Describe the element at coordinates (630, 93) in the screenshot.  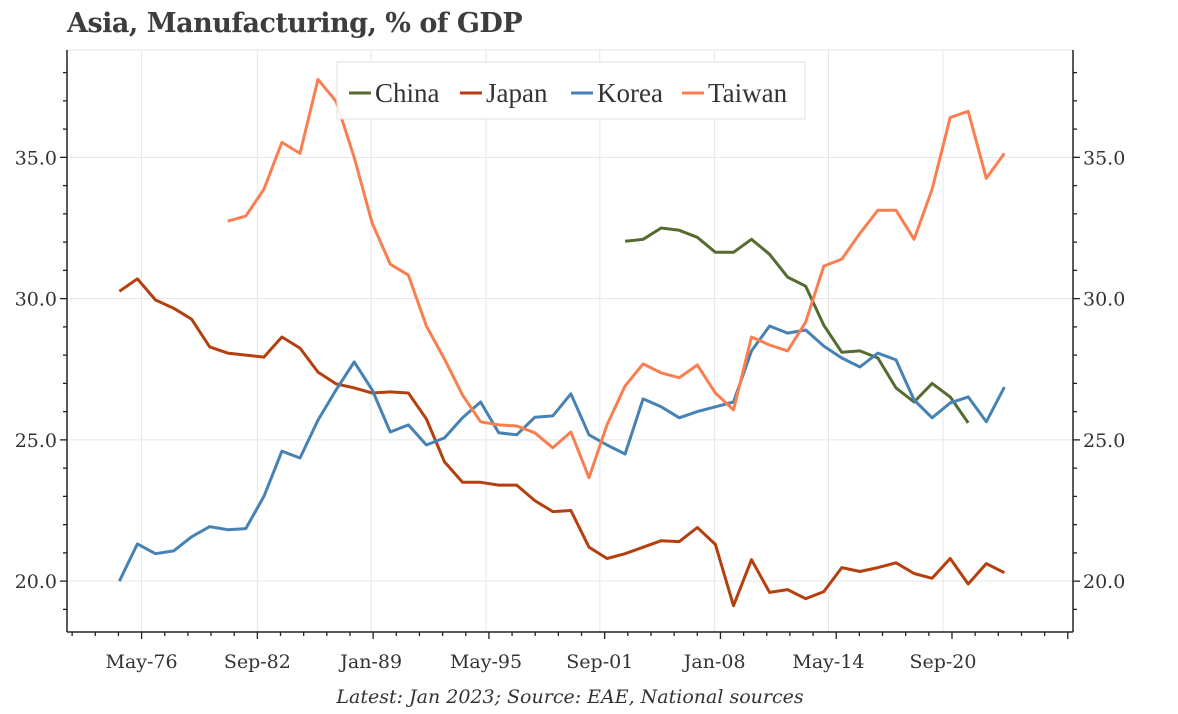
I see `legend-label-korea: Korea` at that location.